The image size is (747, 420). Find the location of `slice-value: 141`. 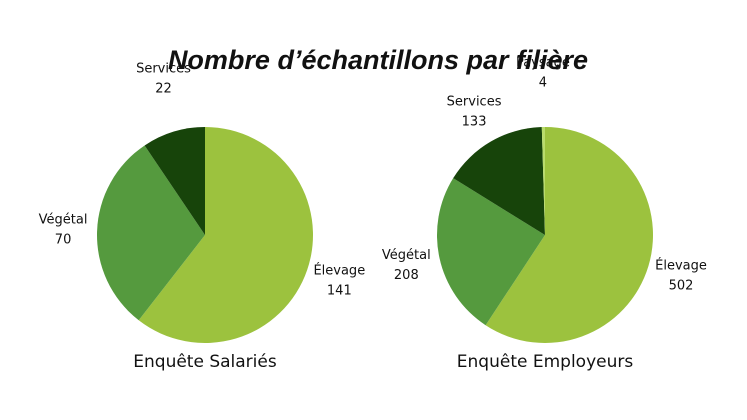

slice-value: 141 is located at coordinates (339, 291).